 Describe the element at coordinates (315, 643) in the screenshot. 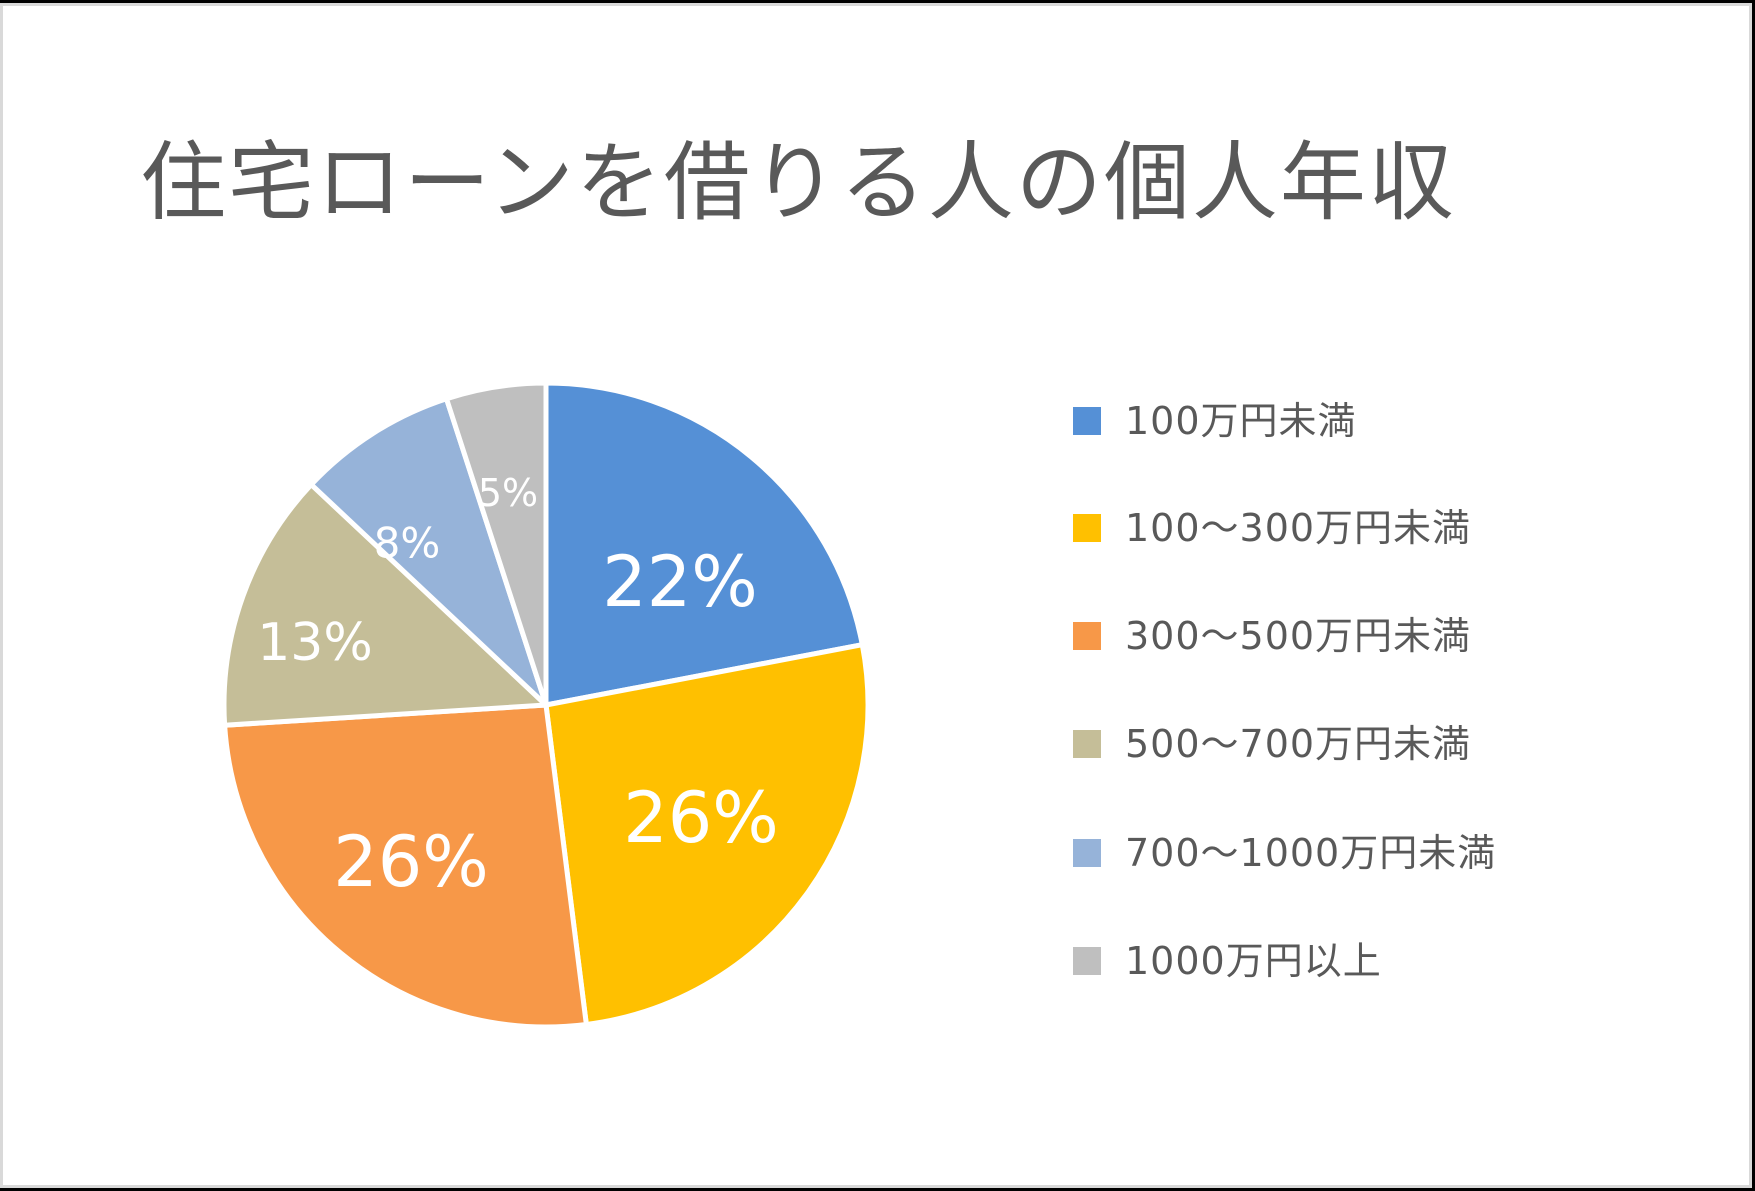

I see `data-label-3: 13%` at that location.